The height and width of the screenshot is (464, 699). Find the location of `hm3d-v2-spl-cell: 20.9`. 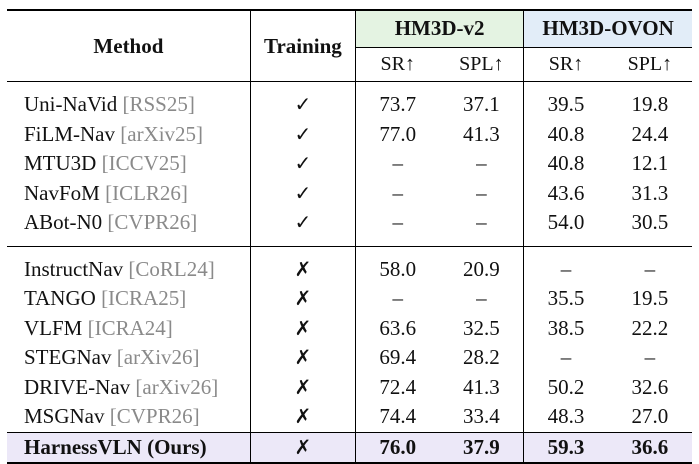

hm3d-v2-spl-cell: 20.9 is located at coordinates (482, 269).